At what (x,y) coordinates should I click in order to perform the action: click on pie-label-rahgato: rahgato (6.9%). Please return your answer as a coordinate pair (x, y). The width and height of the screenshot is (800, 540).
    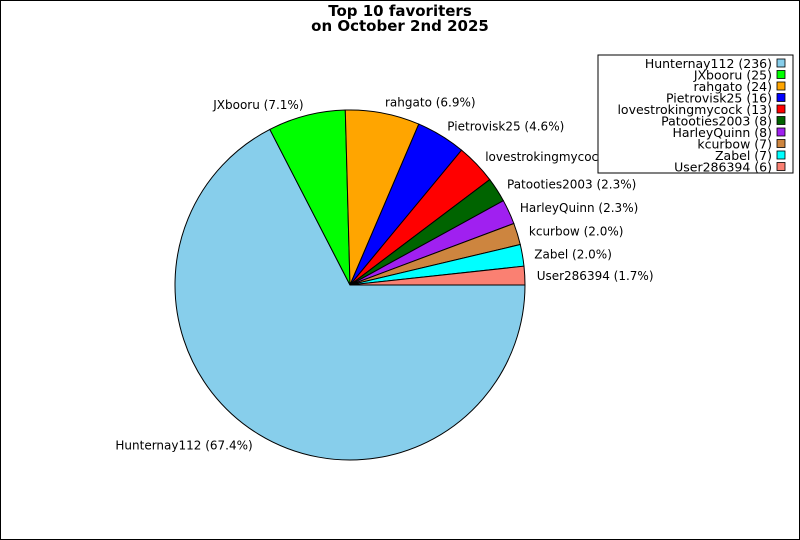
    Looking at the image, I should click on (430, 102).